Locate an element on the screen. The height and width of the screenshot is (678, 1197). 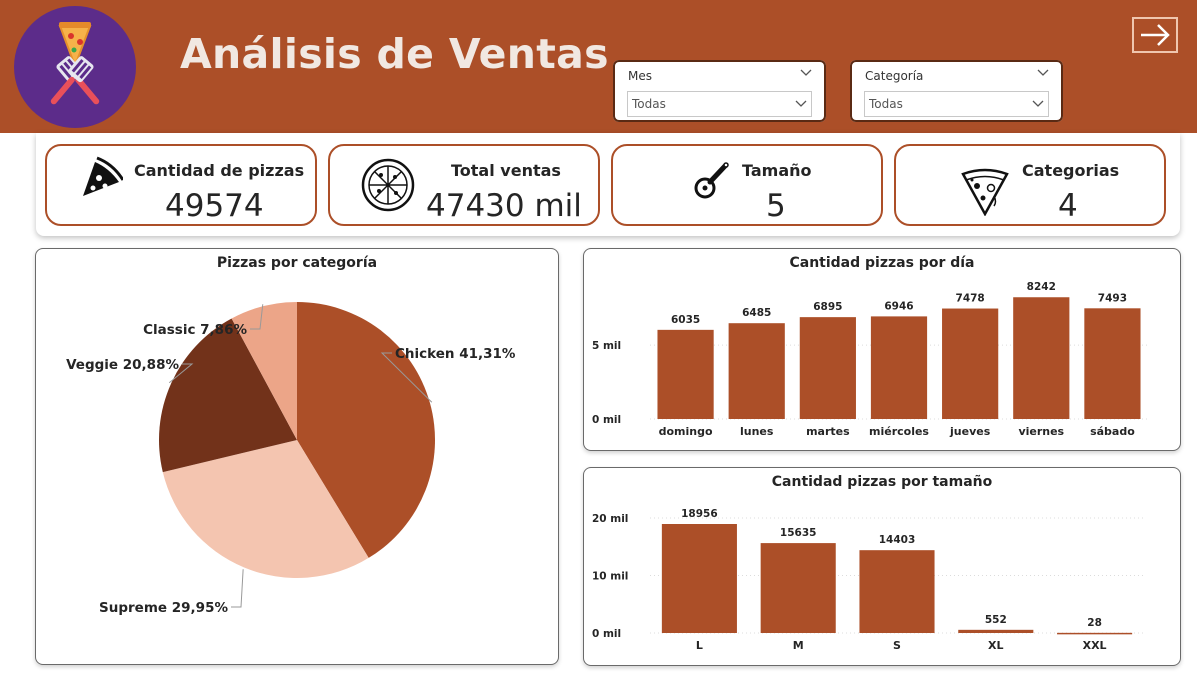
kpi-card-size: Tamaño 5 is located at coordinates (747, 185).